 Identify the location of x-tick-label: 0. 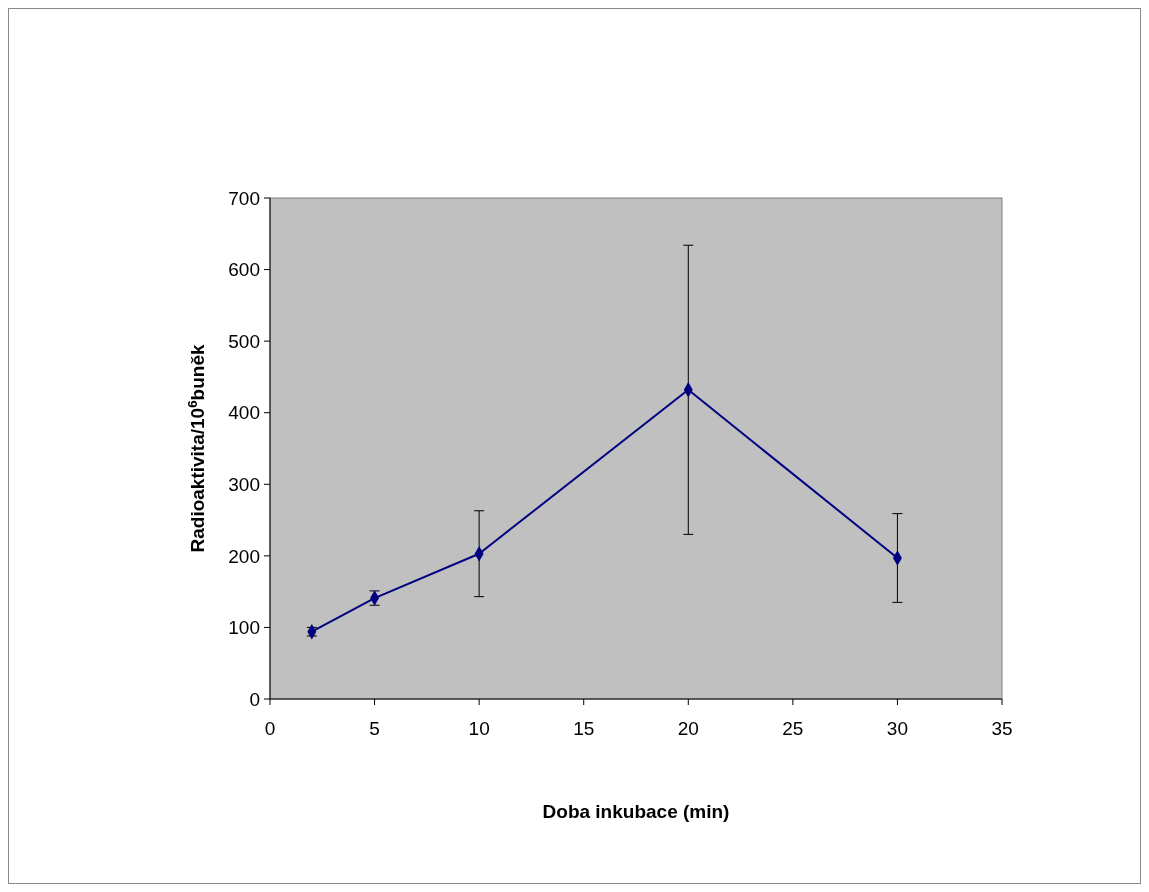
(270, 728).